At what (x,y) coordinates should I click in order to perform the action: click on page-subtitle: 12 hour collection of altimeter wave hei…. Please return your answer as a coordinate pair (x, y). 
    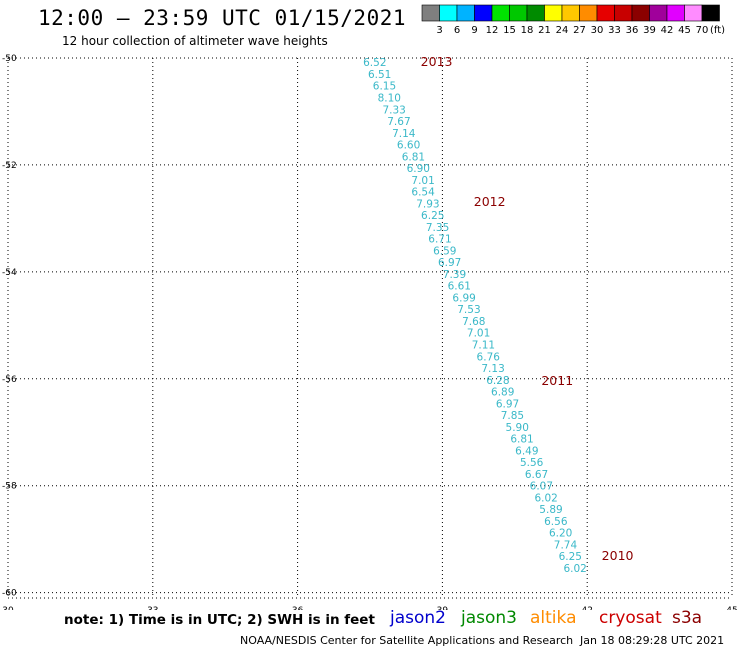
    Looking at the image, I should click on (195, 41).